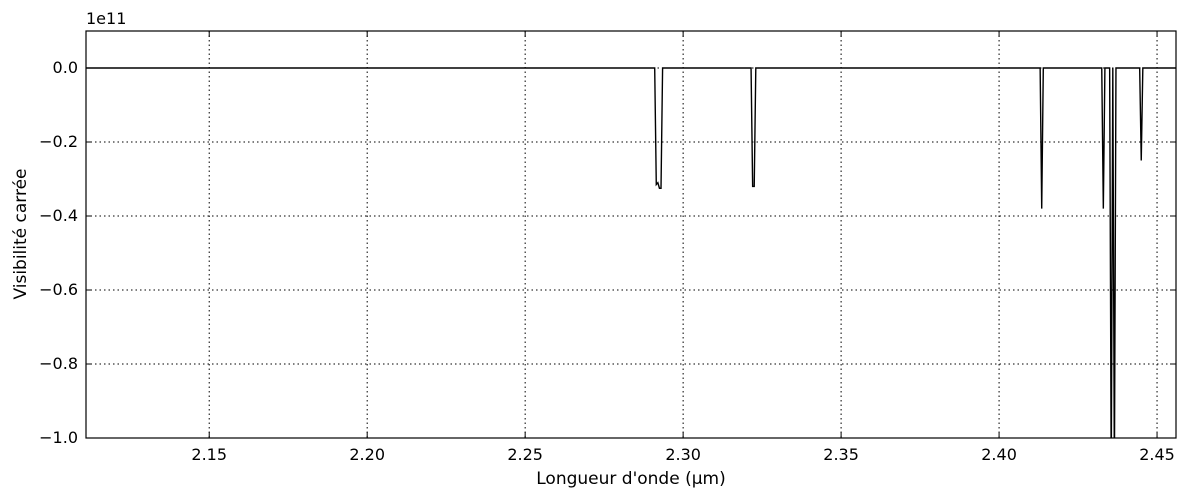  What do you see at coordinates (525, 454) in the screenshot?
I see `x-tick-label: 2.25` at bounding box center [525, 454].